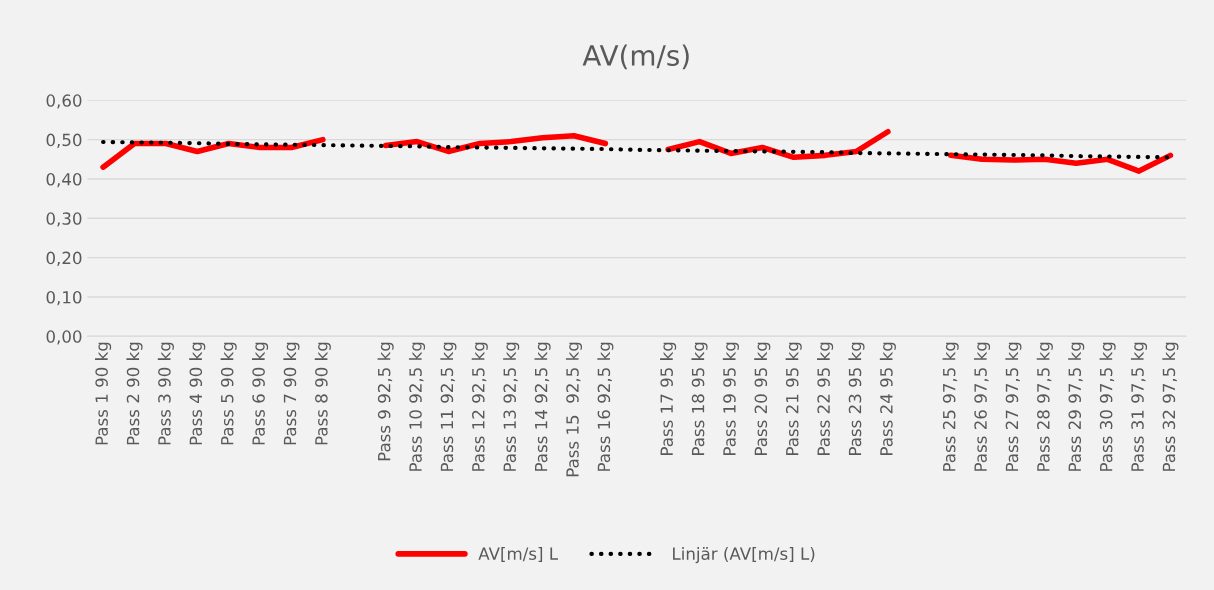 This screenshot has width=1214, height=590. Describe the element at coordinates (64, 298) in the screenshot. I see `y-tick-label: 0,10` at that location.